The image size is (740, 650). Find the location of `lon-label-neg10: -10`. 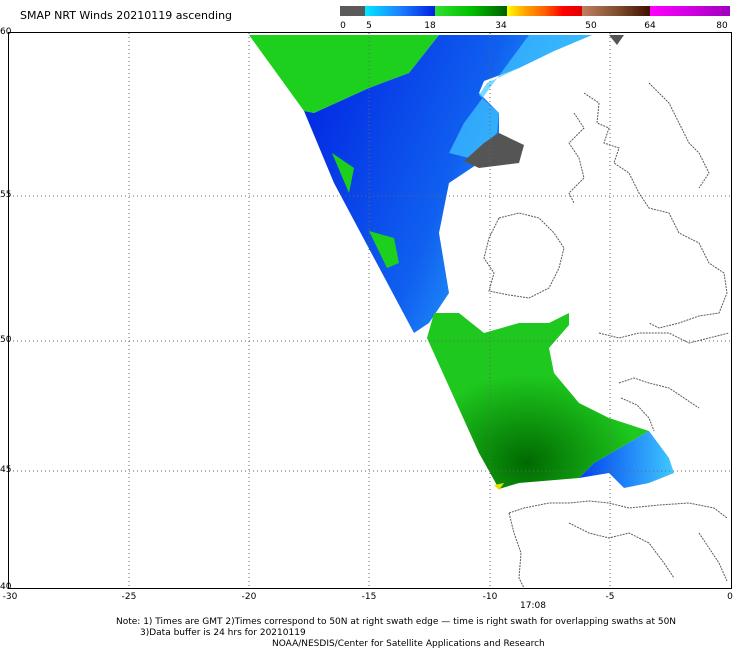

lon-label-neg10: -10 is located at coordinates (490, 597).